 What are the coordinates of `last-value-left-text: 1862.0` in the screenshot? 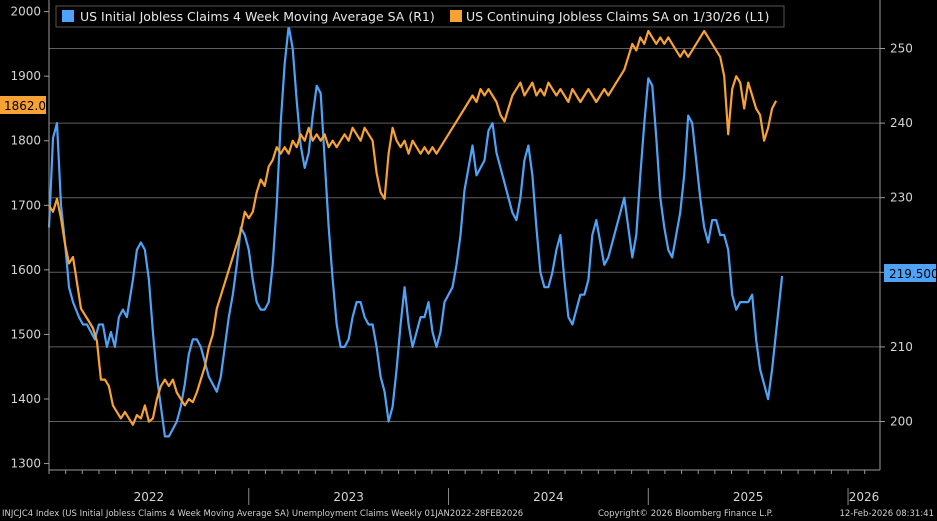 It's located at (25, 106).